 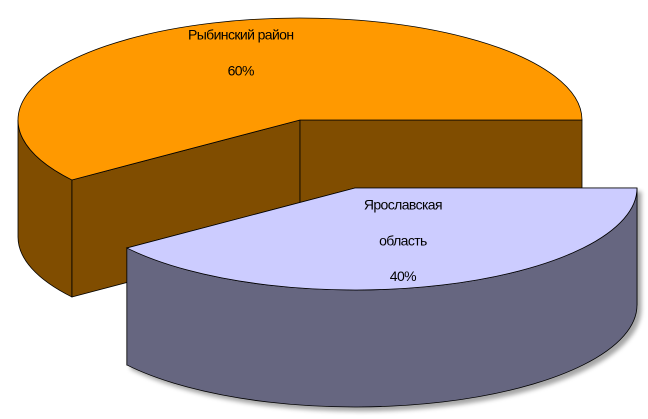 I want to click on slice-label: Рыбинский район, so click(x=241, y=35).